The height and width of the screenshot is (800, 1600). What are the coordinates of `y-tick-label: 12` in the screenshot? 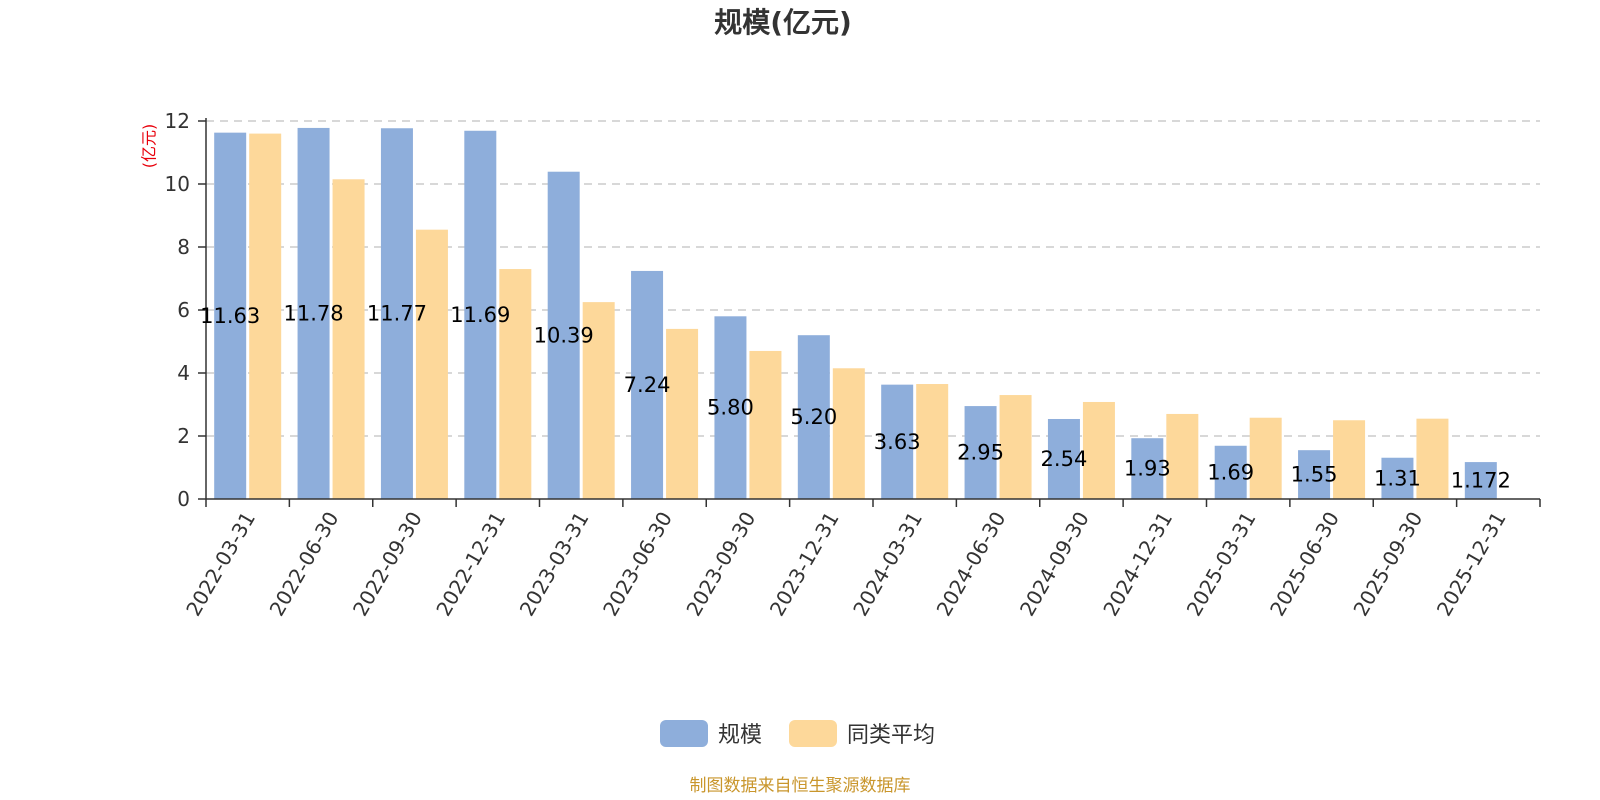 It's located at (177, 121).